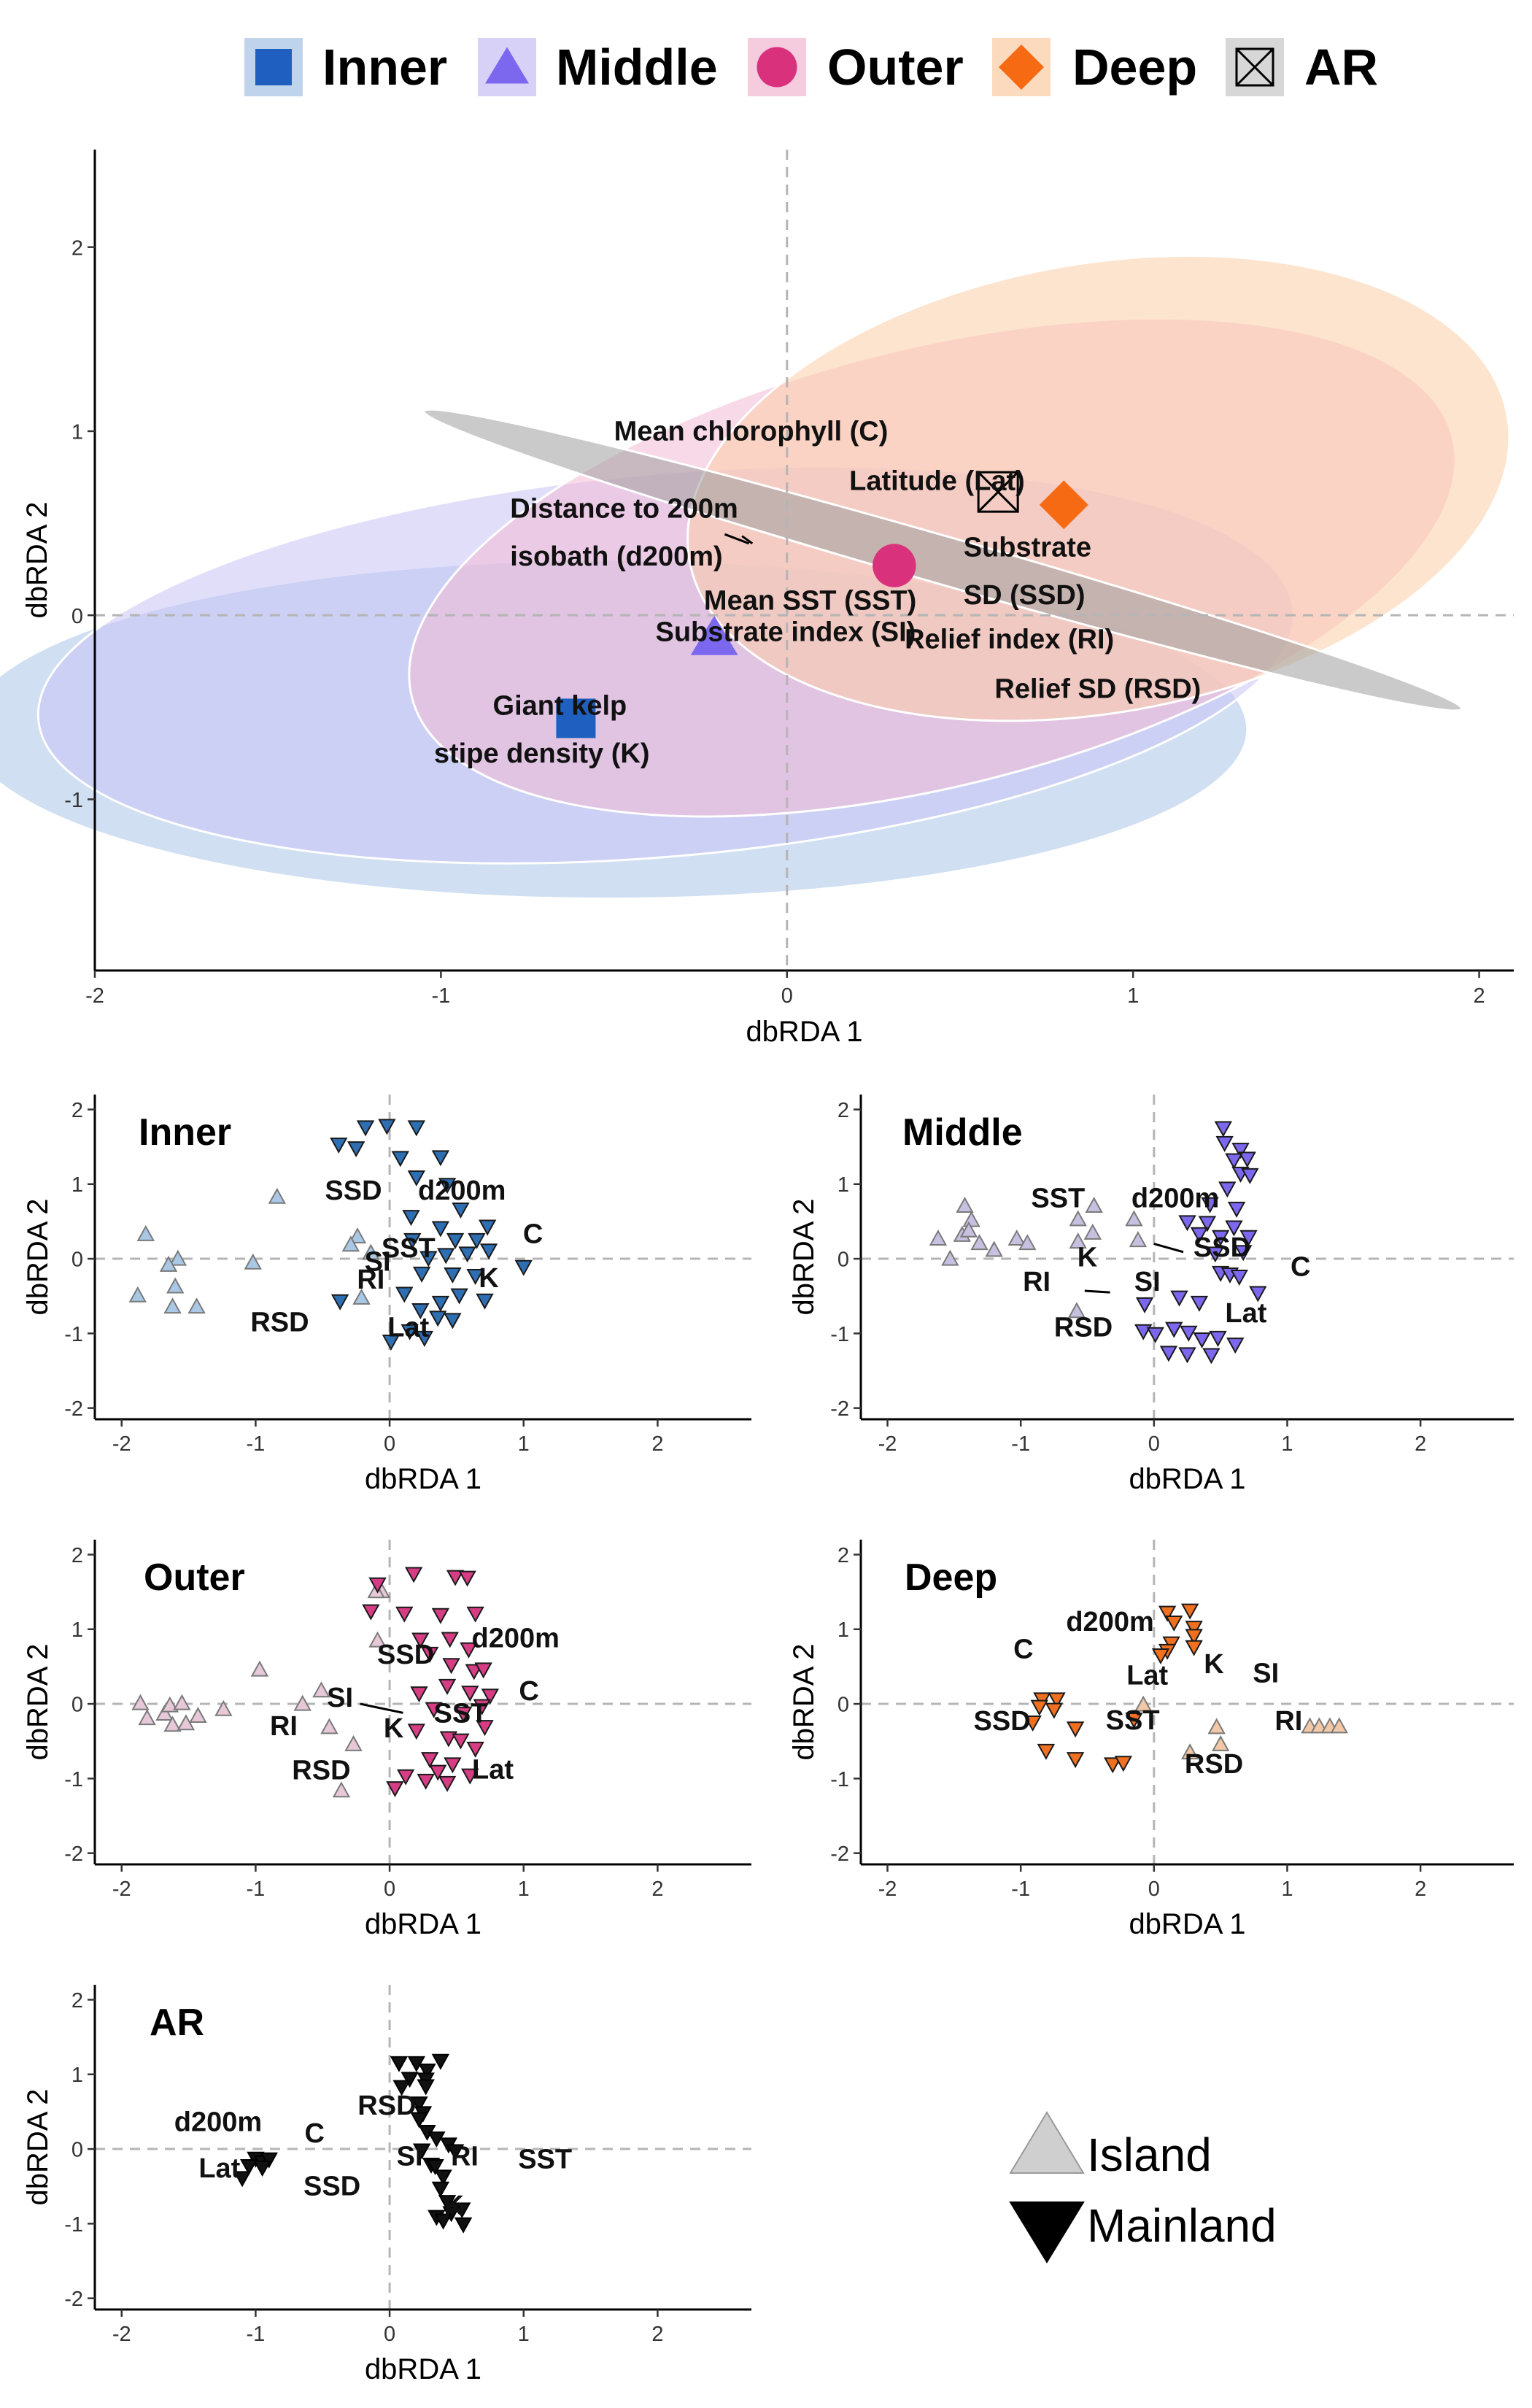 This screenshot has width=1532, height=2408. What do you see at coordinates (77, 432) in the screenshot?
I see `main-y-tick-label: 1` at bounding box center [77, 432].